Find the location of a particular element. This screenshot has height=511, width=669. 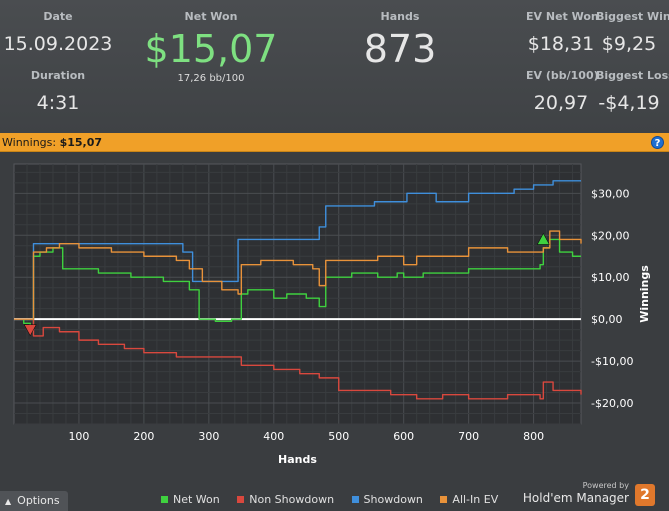

legend-swatch-showdown is located at coordinates (355, 499).